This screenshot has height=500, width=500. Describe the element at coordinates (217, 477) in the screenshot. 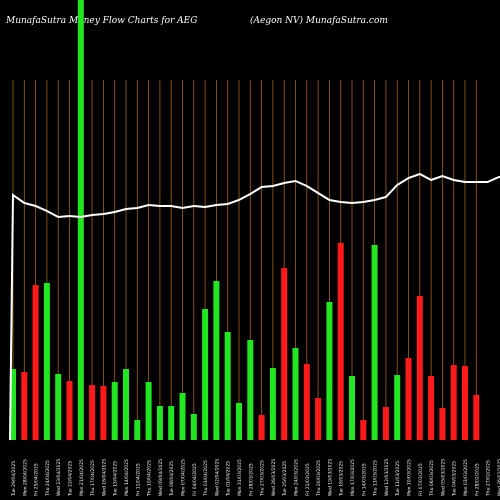

I see `x-tick-label: Wed 02/04/2025` at that location.